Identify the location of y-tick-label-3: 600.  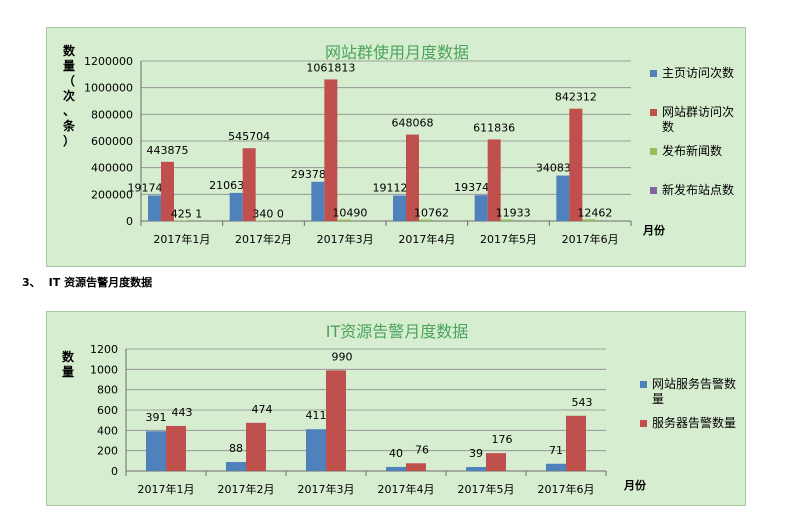
(107, 410).